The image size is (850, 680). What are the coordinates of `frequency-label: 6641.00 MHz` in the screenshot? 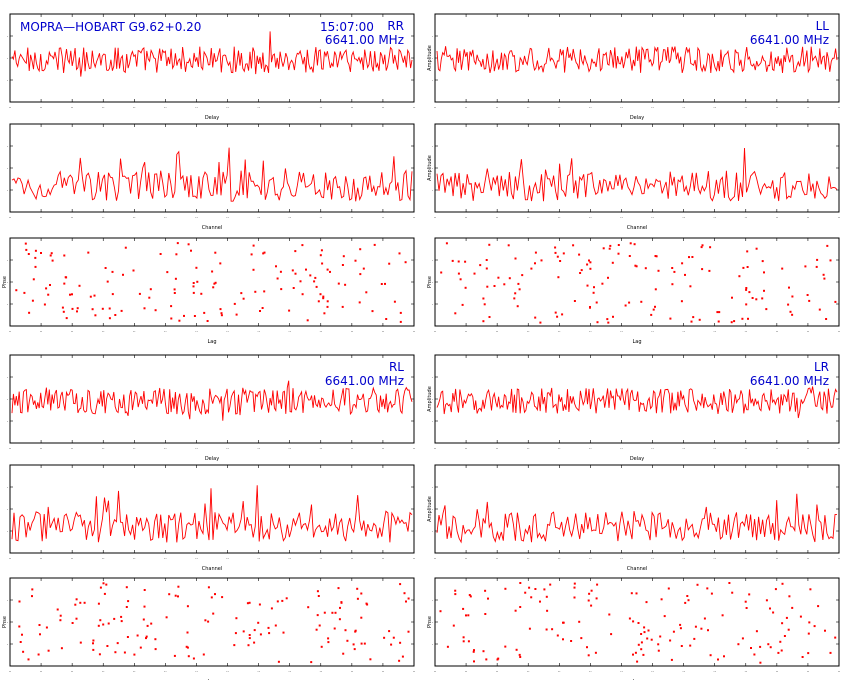 It's located at (364, 40).